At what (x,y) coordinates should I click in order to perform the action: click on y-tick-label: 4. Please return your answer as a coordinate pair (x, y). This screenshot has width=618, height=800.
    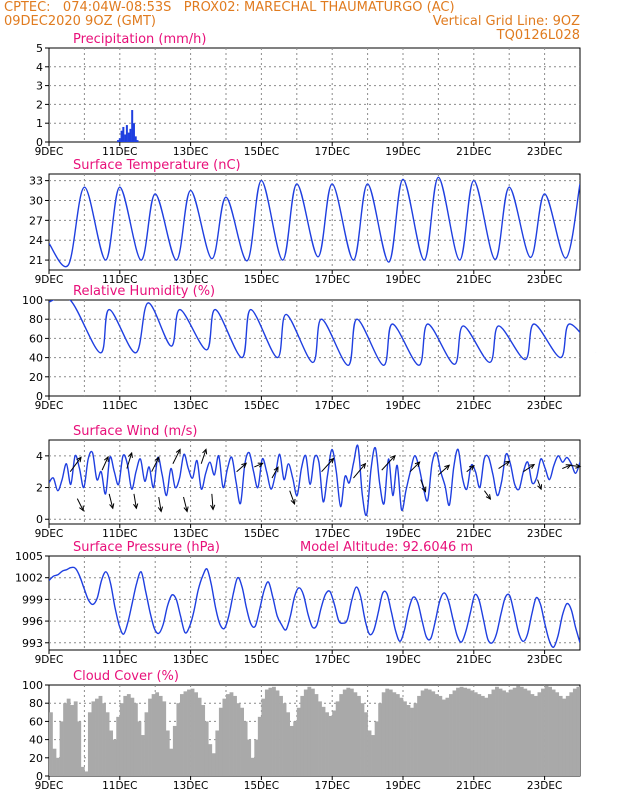
    Looking at the image, I should click on (39, 67).